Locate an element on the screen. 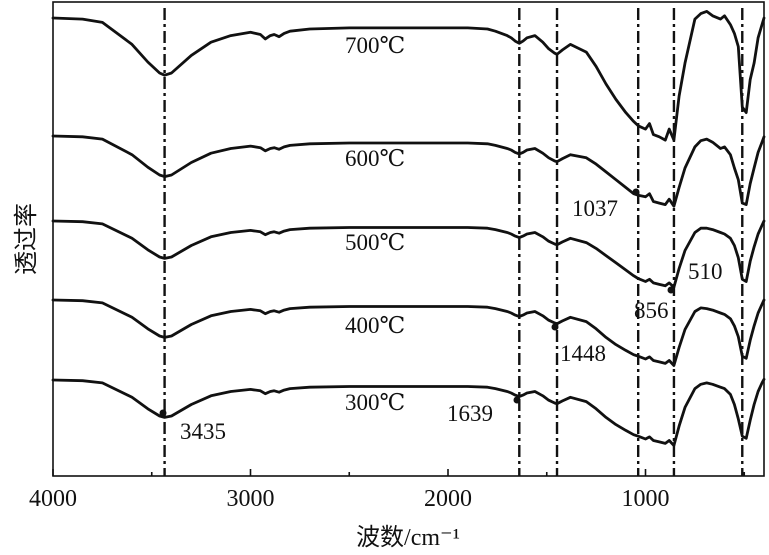 This screenshot has height=555, width=769. x-tick-label-2000: 2000 is located at coordinates (448, 499).